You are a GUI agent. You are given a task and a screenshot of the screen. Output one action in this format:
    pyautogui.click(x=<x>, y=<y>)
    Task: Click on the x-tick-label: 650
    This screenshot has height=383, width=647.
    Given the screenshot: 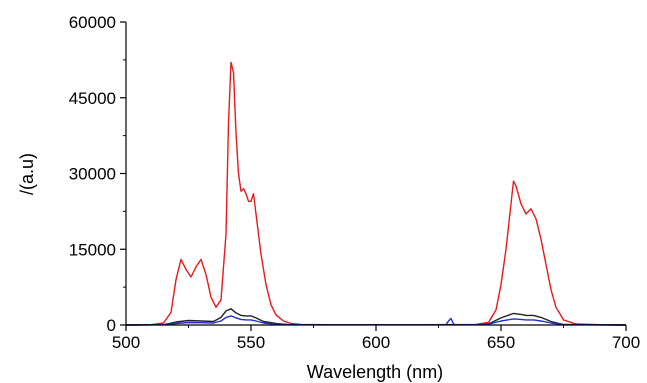 What is the action you would take?
    pyautogui.click(x=501, y=342)
    